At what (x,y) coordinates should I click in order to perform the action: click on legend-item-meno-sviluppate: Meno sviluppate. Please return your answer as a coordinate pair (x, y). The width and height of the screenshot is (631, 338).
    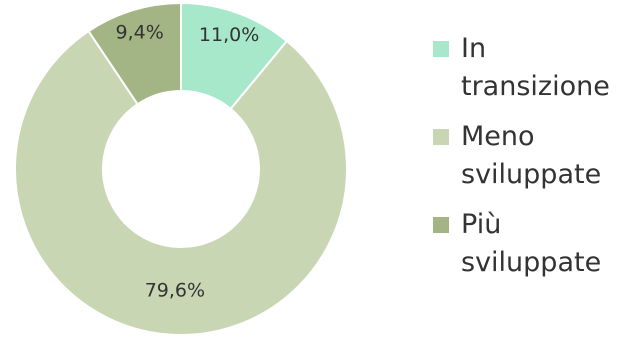
    Looking at the image, I should click on (521, 156).